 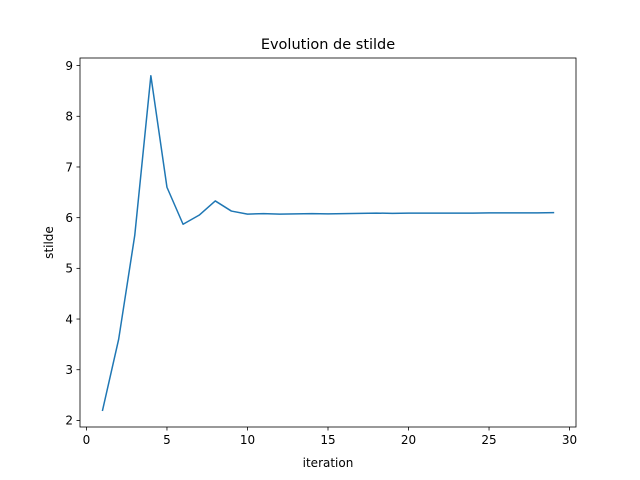 I want to click on x-tick-label: 0, so click(x=87, y=440).